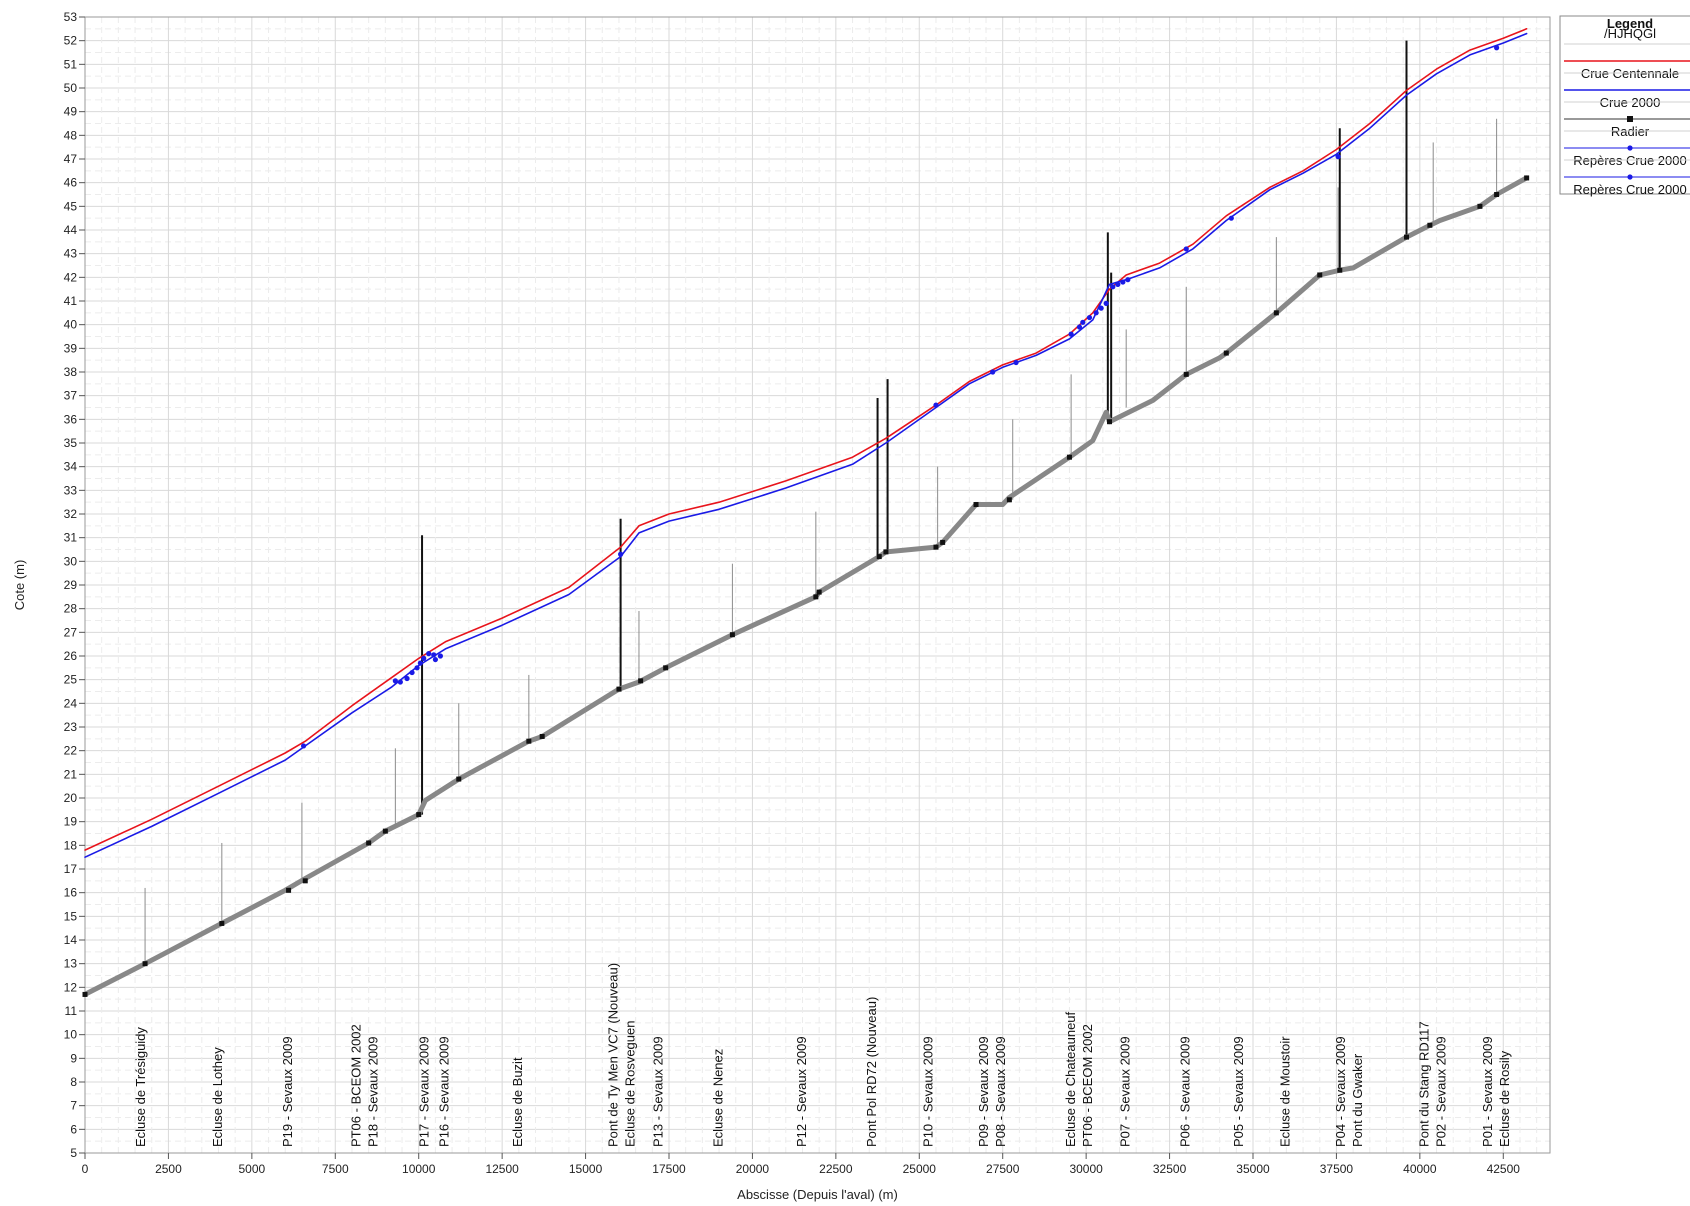 Image resolution: width=1690 pixels, height=1206 pixels. What do you see at coordinates (801, 1091) in the screenshot?
I see `station-label: P12 - Sevaux 2009` at bounding box center [801, 1091].